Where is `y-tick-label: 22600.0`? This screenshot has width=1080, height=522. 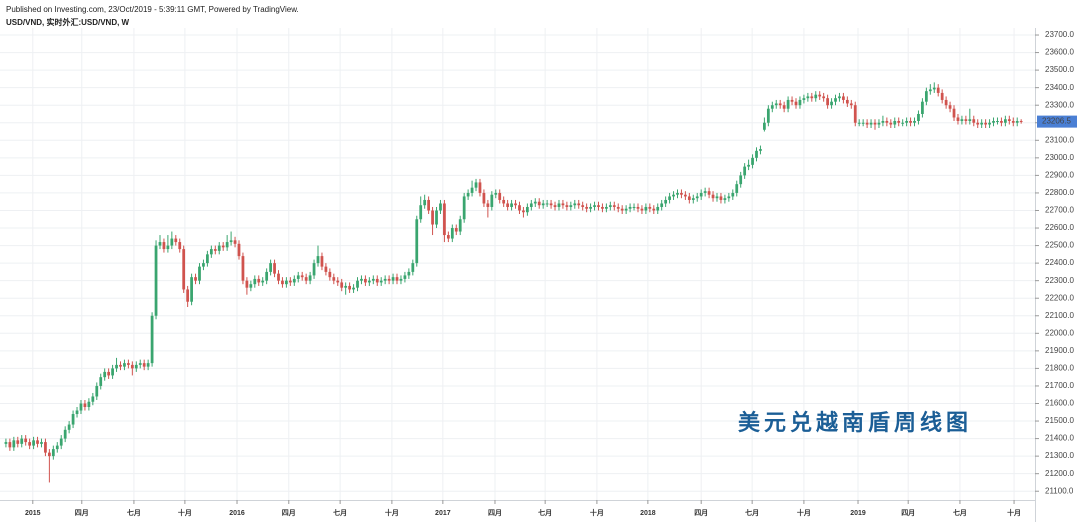
y-tick-label: 22600.0 is located at coordinates (1059, 227).